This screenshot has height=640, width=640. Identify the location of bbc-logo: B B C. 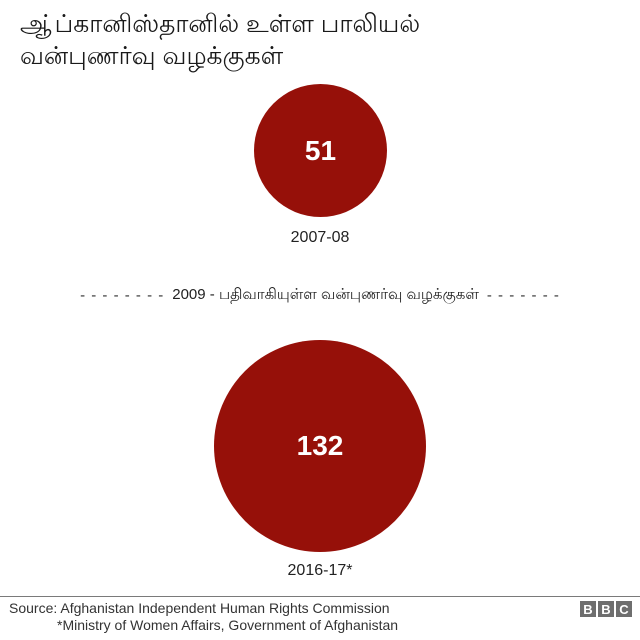
(606, 609).